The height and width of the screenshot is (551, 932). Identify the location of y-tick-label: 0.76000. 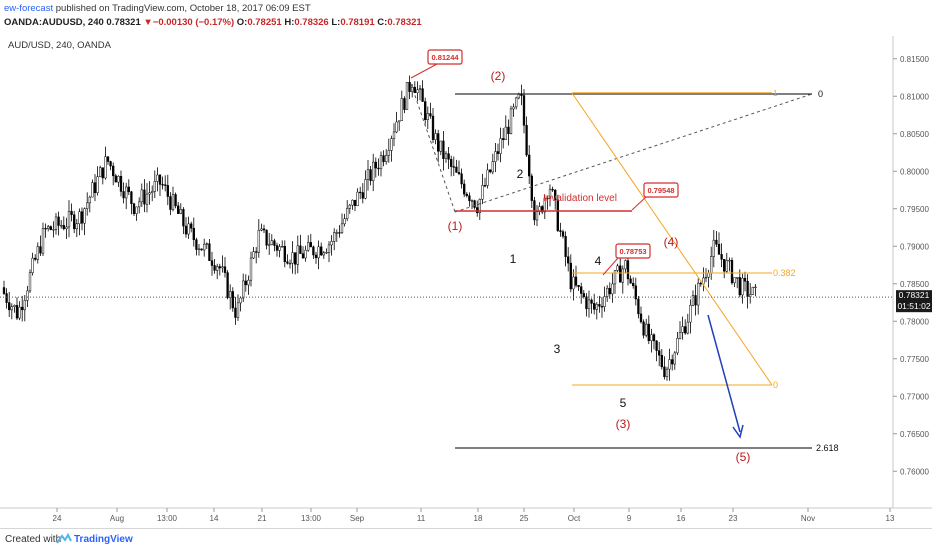
(914, 471).